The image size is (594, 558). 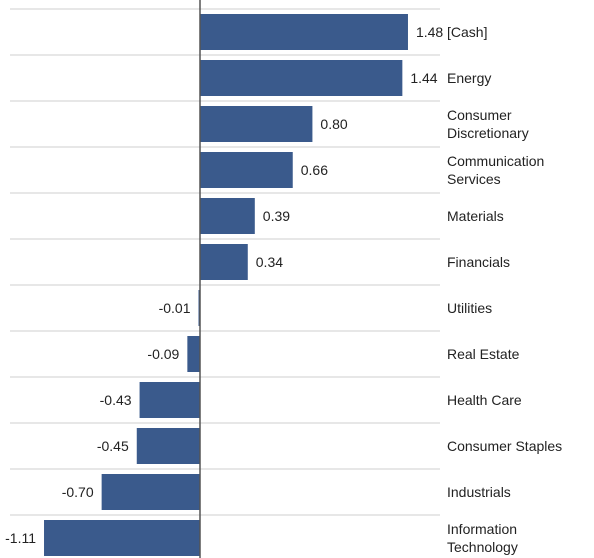 What do you see at coordinates (116, 400) in the screenshot?
I see `value-label: -0.43` at bounding box center [116, 400].